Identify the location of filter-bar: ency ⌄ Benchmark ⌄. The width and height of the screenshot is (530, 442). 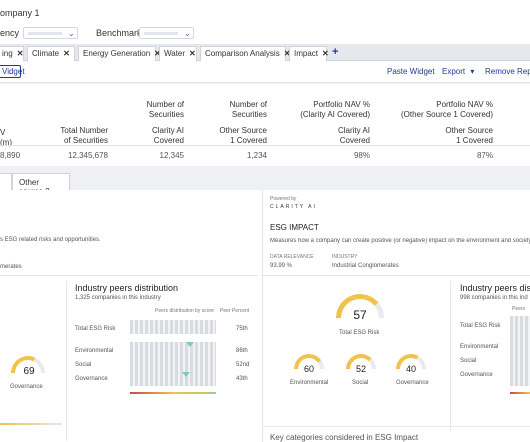
(265, 34).